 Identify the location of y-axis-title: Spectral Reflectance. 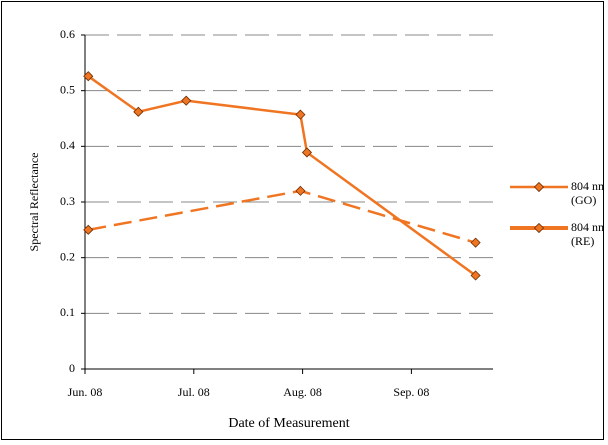
(34, 202).